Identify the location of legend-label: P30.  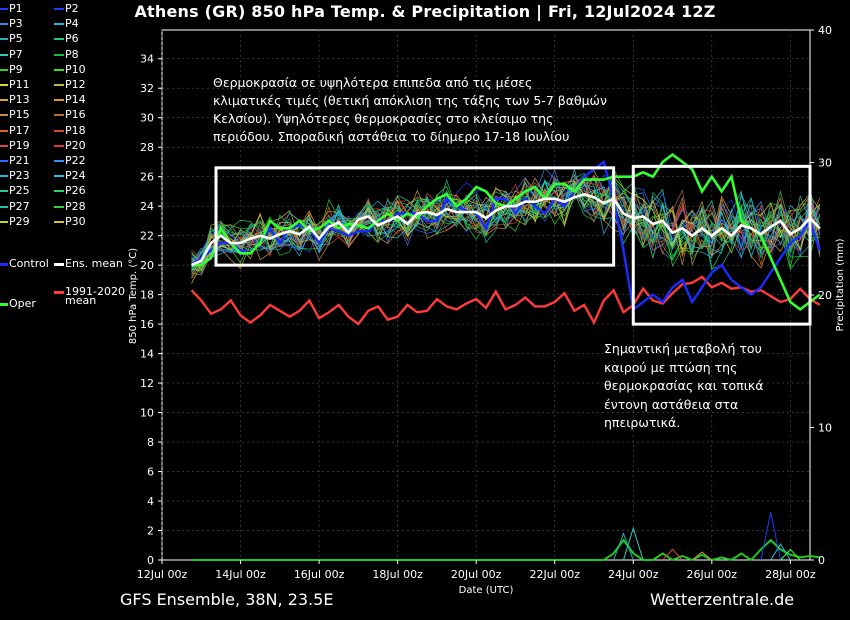
(75, 221).